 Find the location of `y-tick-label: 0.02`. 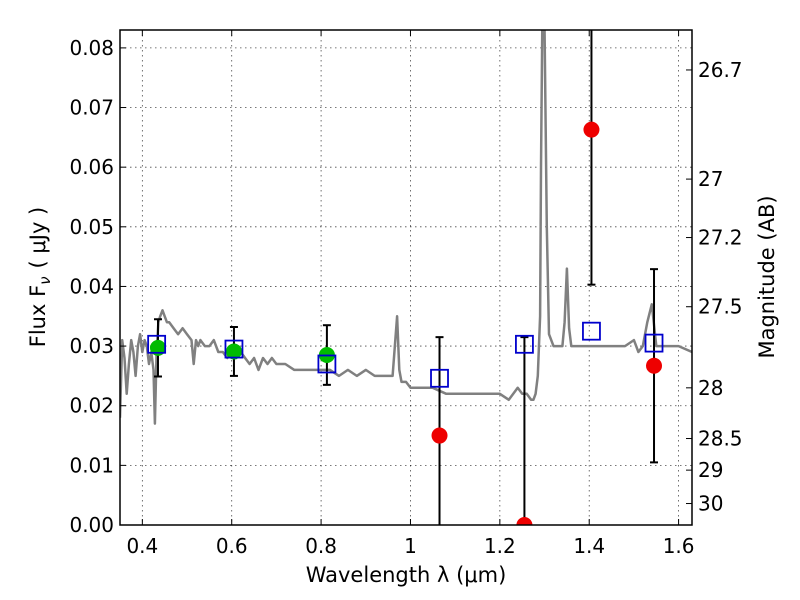

y-tick-label: 0.02 is located at coordinates (91, 406).